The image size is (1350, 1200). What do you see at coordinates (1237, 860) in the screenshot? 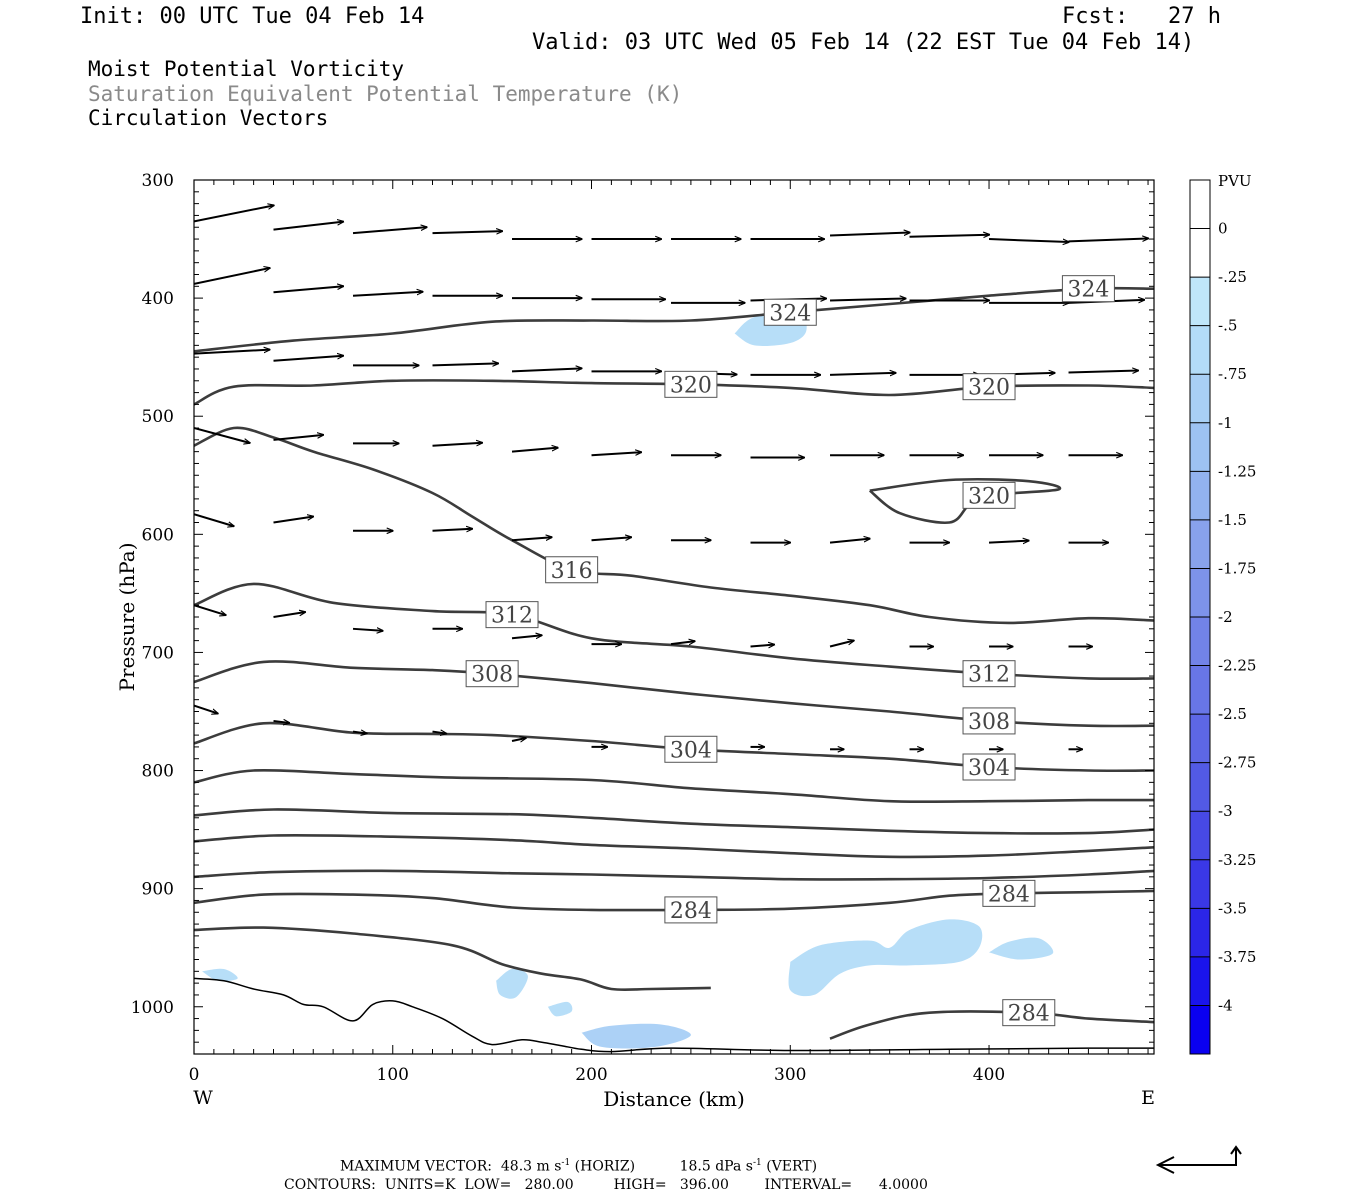
I see `colorbar-label: -3.25` at bounding box center [1237, 860].